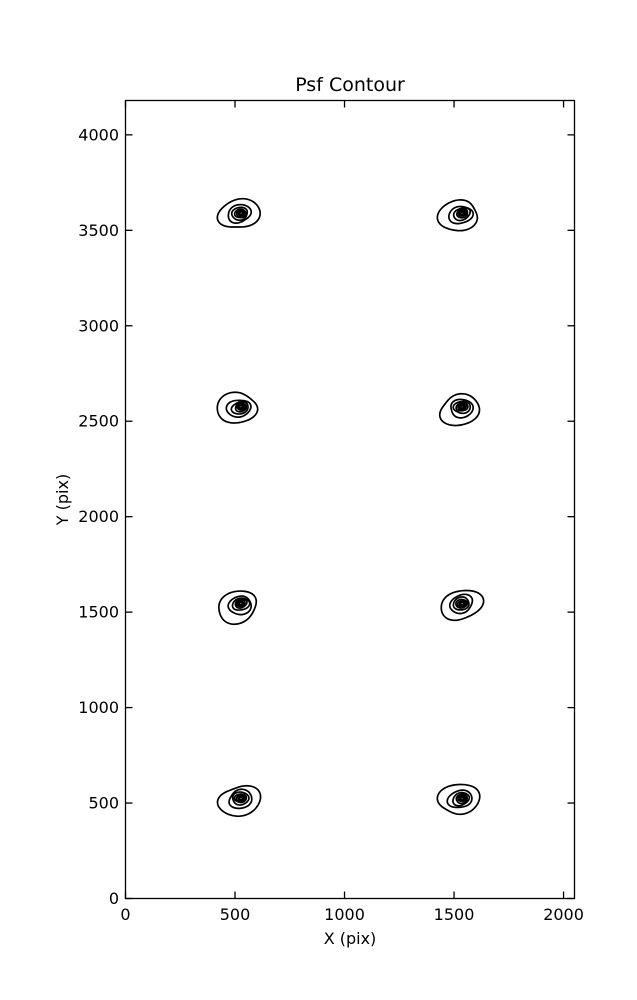 The height and width of the screenshot is (1000, 637). Describe the element at coordinates (344, 914) in the screenshot. I see `x-tick-label: 1000` at that location.